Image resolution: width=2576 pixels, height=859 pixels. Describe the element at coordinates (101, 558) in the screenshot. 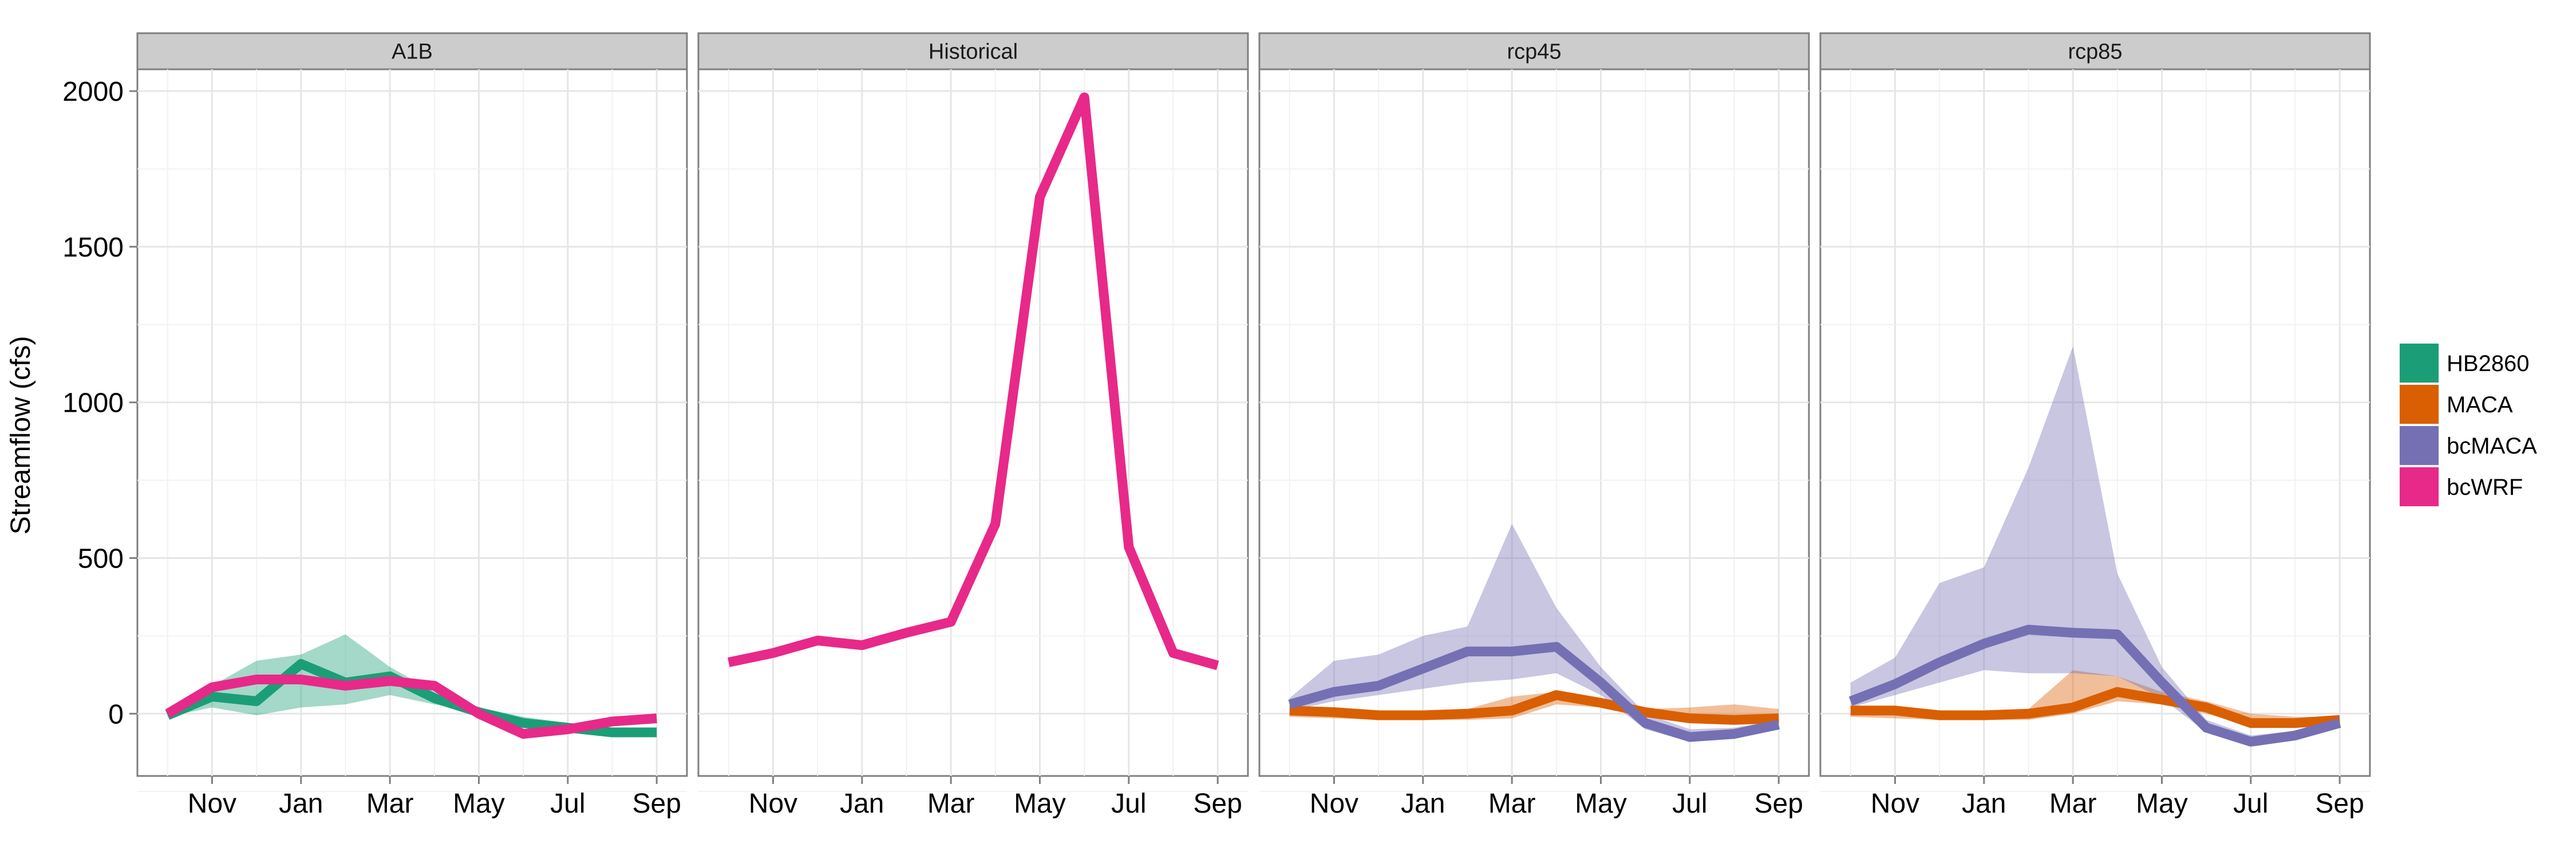

I see `y-tick-label: 500` at that location.